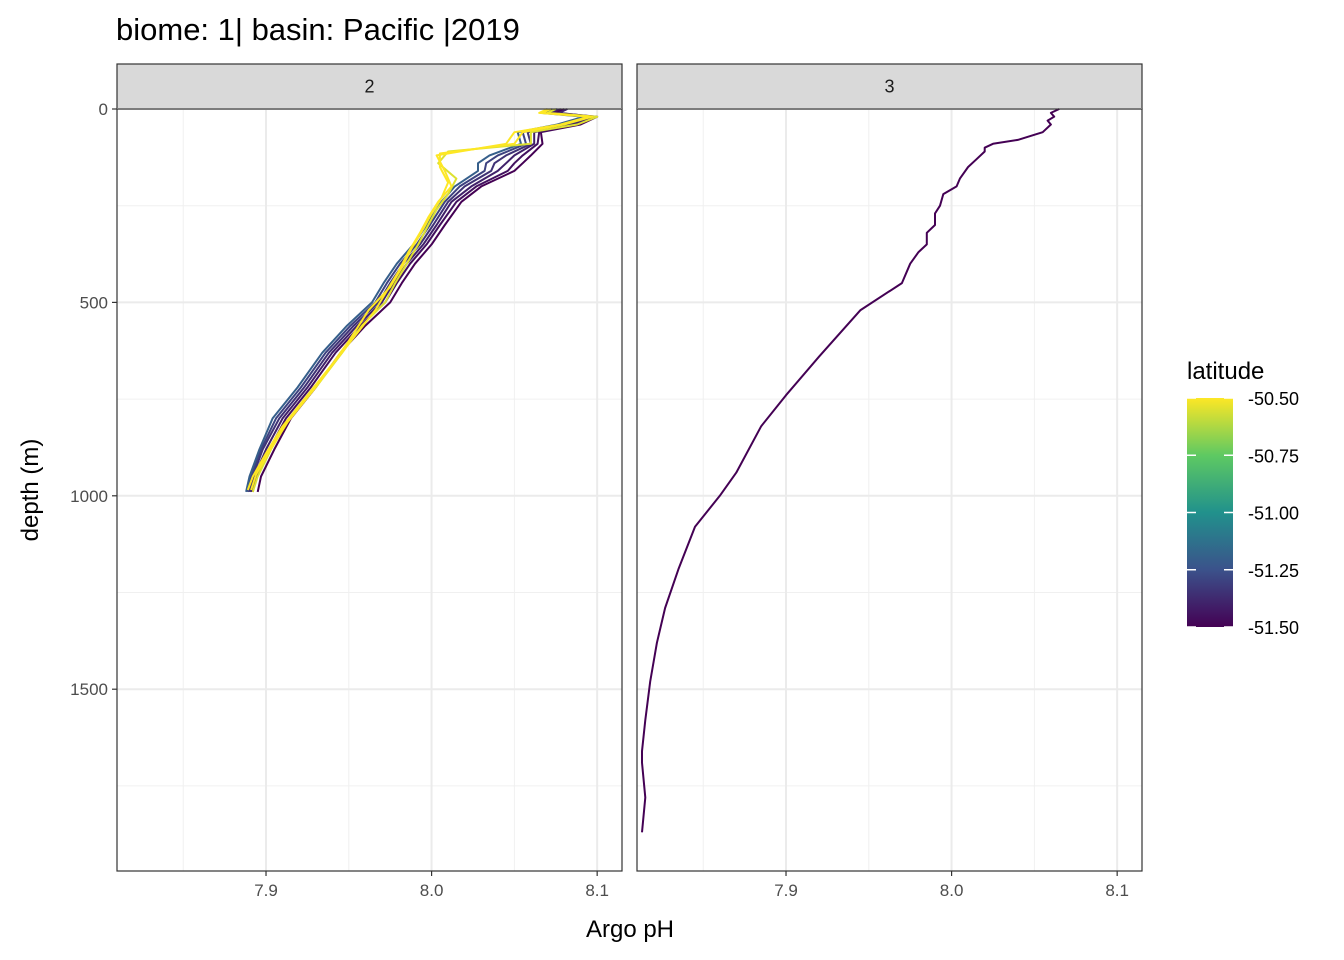  Describe the element at coordinates (1273, 628) in the screenshot. I see `legend-tick-label: -51.50` at that location.